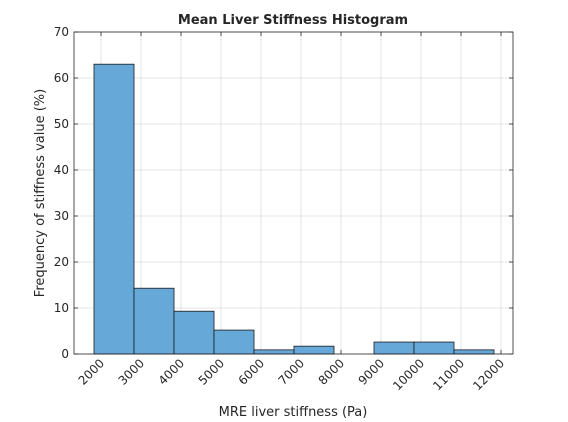  I want to click on y-tick-label: 60, so click(61, 78).